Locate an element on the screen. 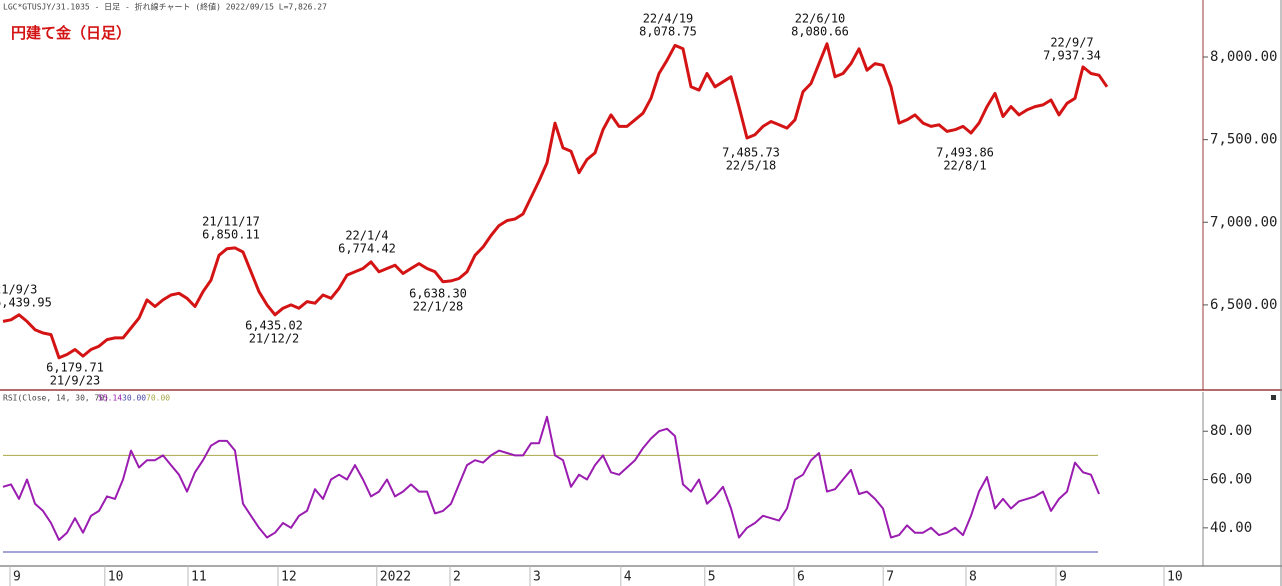 The image size is (1282, 586). annotation: 8,080.66 is located at coordinates (820, 32).